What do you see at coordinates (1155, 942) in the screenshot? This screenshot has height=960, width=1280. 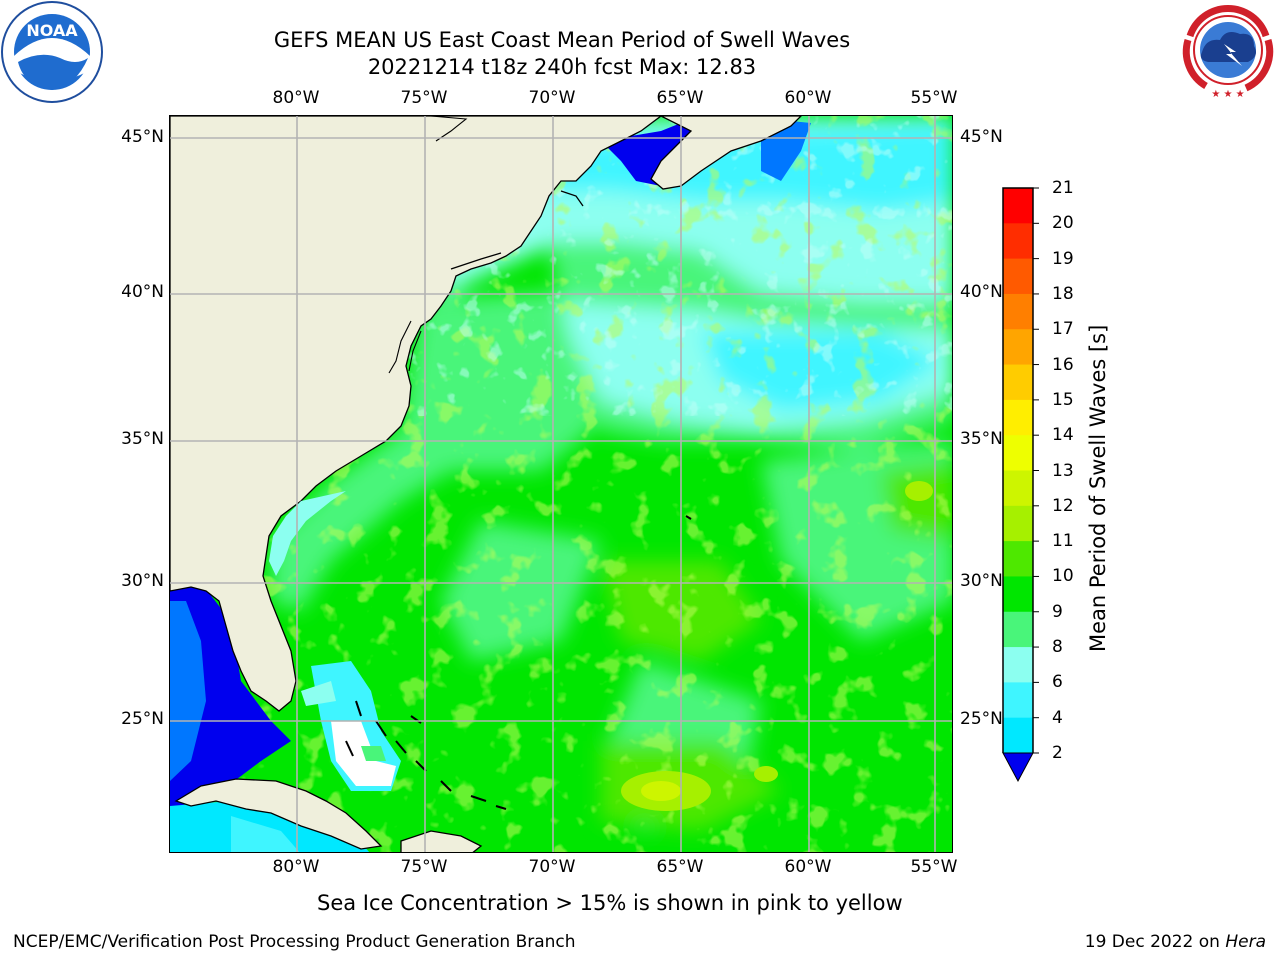 I see `date-text: 19 Dec 2022 on` at bounding box center [1155, 942].